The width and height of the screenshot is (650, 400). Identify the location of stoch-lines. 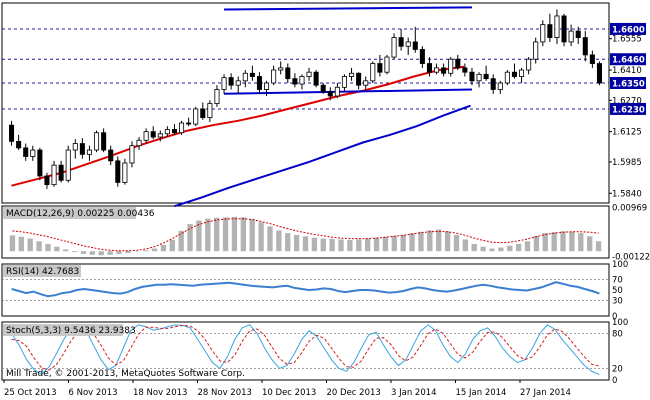
(305, 349).